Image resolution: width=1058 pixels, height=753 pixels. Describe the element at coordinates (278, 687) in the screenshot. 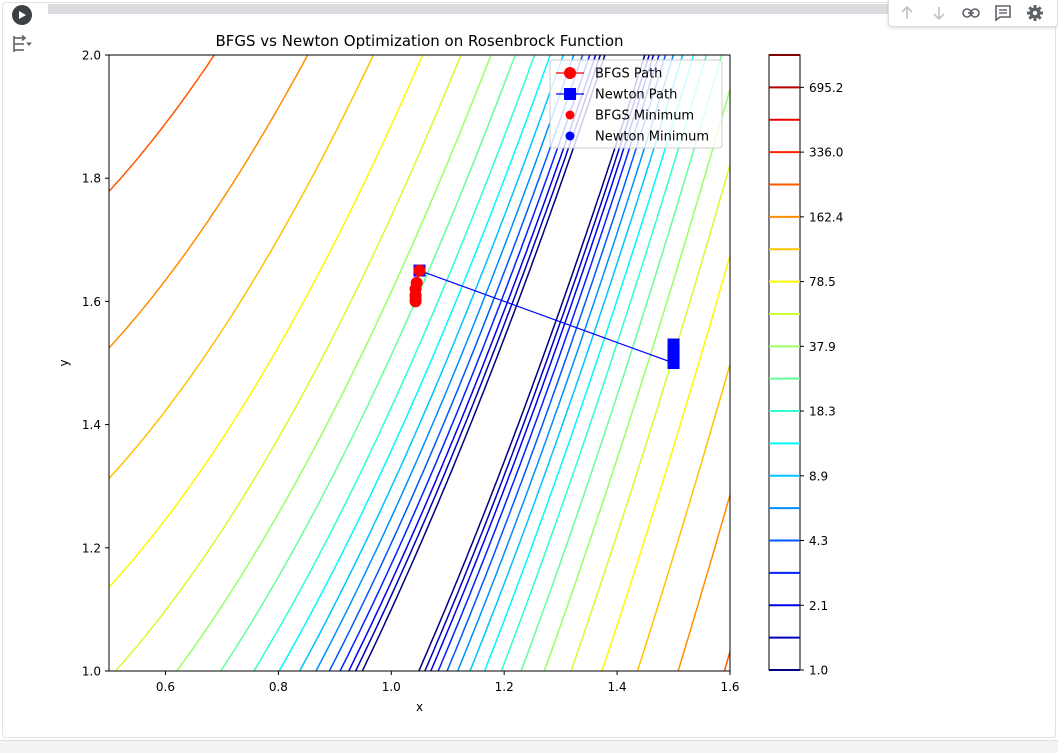

I see `x-tick-label: 0.8` at that location.